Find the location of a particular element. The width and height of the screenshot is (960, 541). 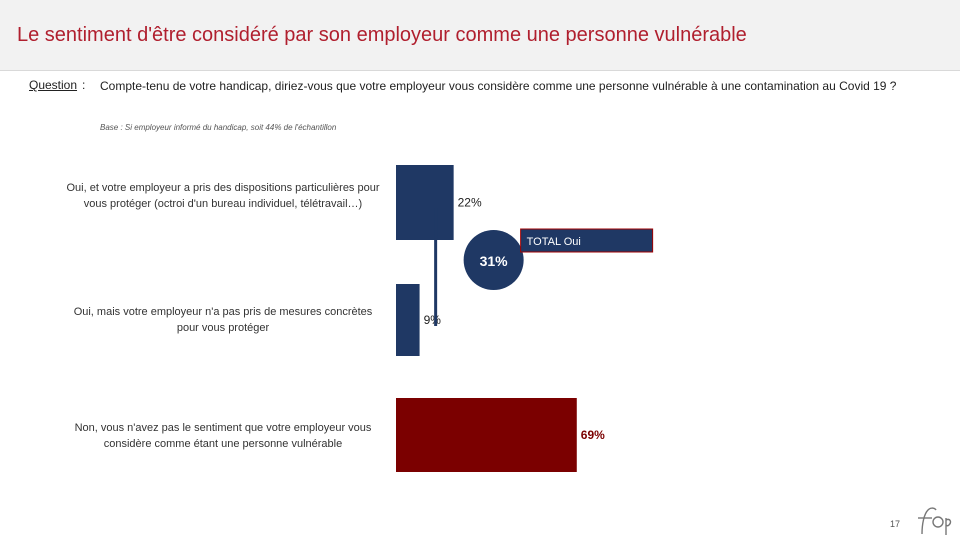

total-circle is located at coordinates (493, 260).